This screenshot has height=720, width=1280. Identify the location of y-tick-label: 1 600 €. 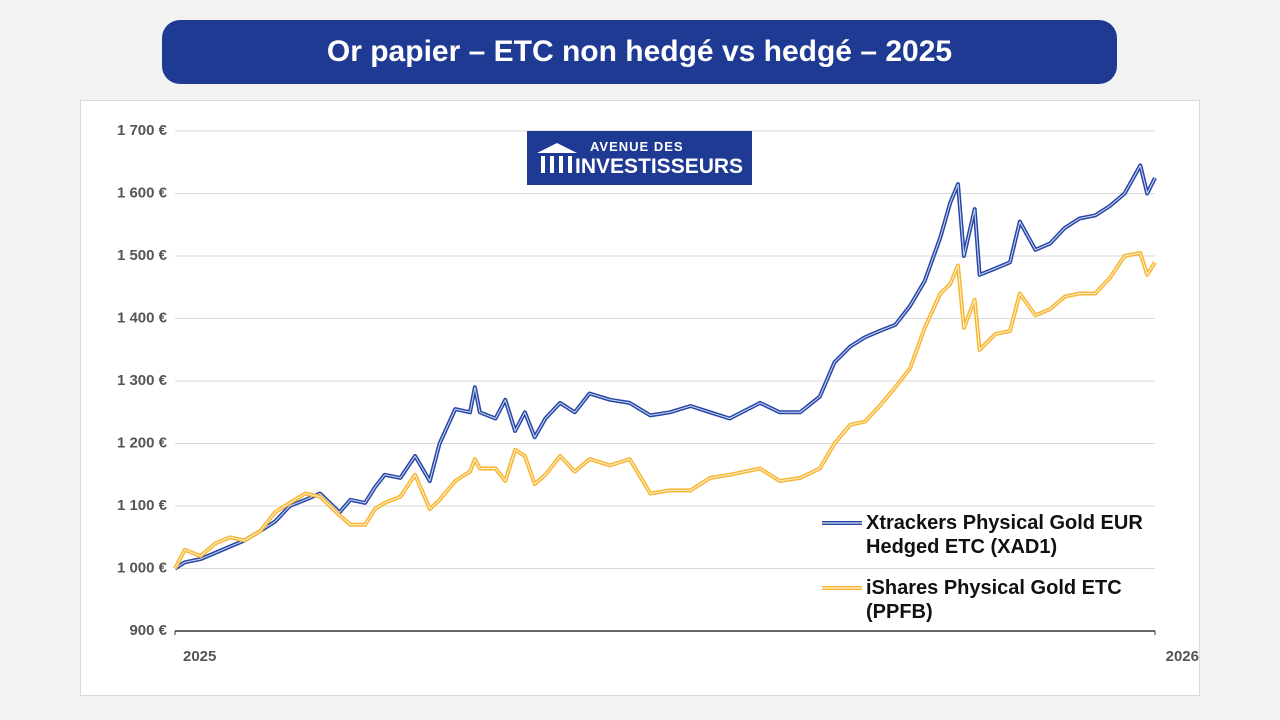
(142, 192).